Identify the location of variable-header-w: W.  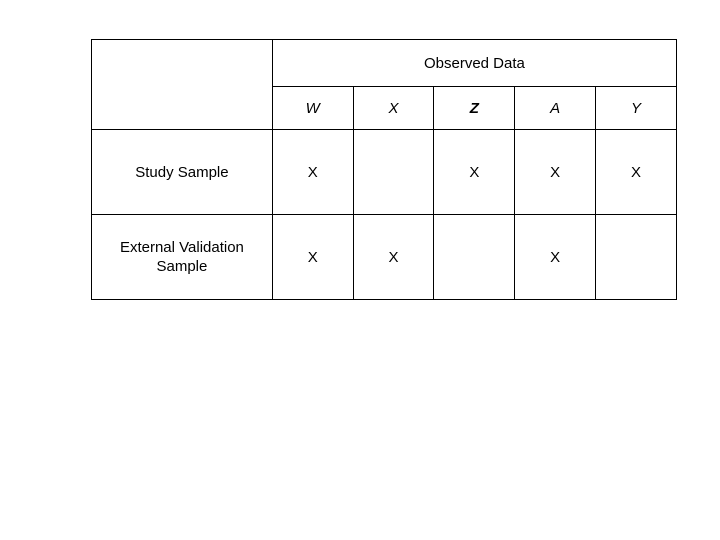
(312, 108).